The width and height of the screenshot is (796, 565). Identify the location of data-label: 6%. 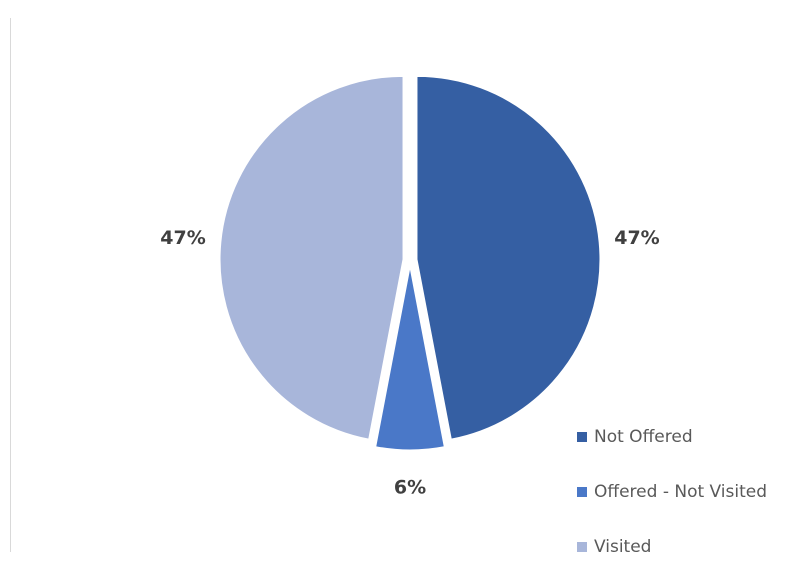
(410, 488).